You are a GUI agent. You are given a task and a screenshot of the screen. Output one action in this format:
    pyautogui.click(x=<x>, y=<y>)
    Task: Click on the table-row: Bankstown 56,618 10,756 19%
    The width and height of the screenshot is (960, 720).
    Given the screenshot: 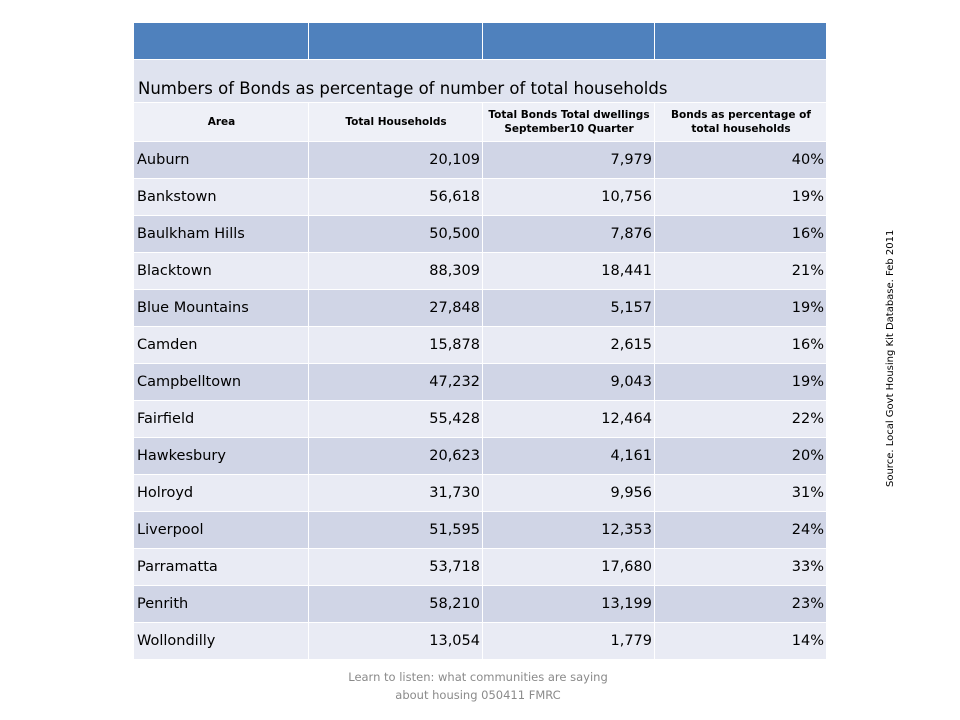 What is the action you would take?
    pyautogui.click(x=480, y=197)
    